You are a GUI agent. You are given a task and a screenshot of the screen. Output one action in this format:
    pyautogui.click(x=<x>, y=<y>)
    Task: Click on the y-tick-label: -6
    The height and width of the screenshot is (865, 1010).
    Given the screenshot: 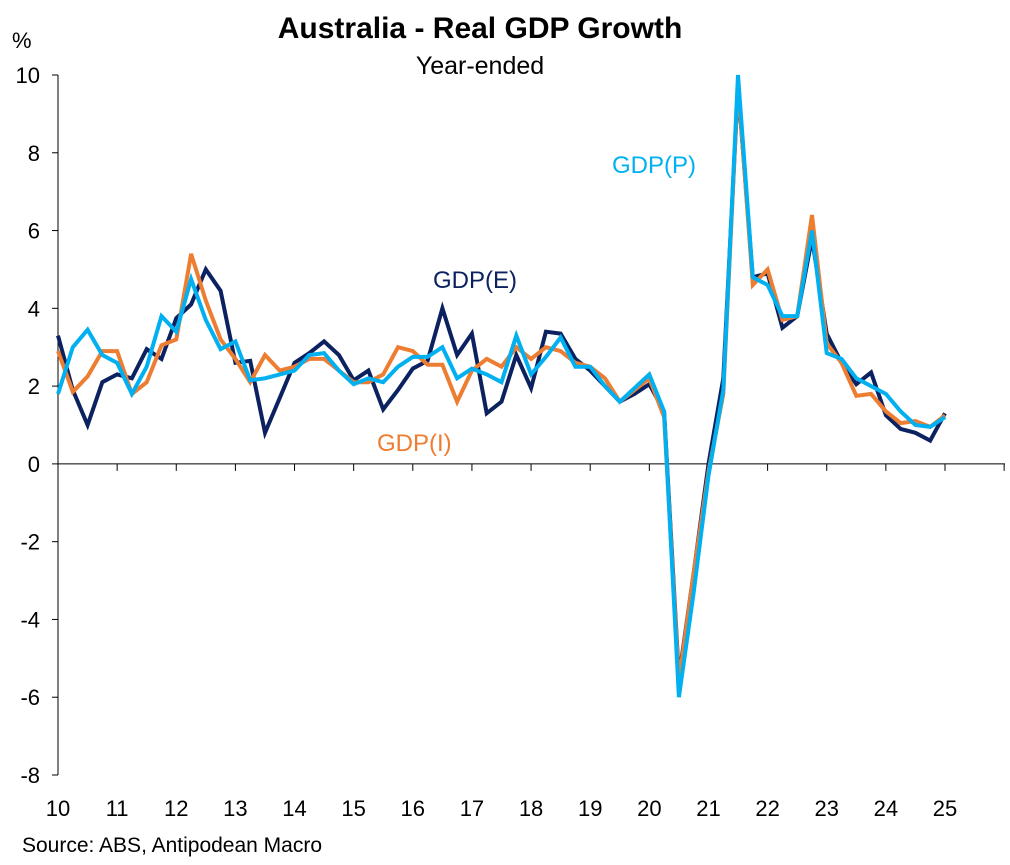 What is the action you would take?
    pyautogui.click(x=30, y=697)
    